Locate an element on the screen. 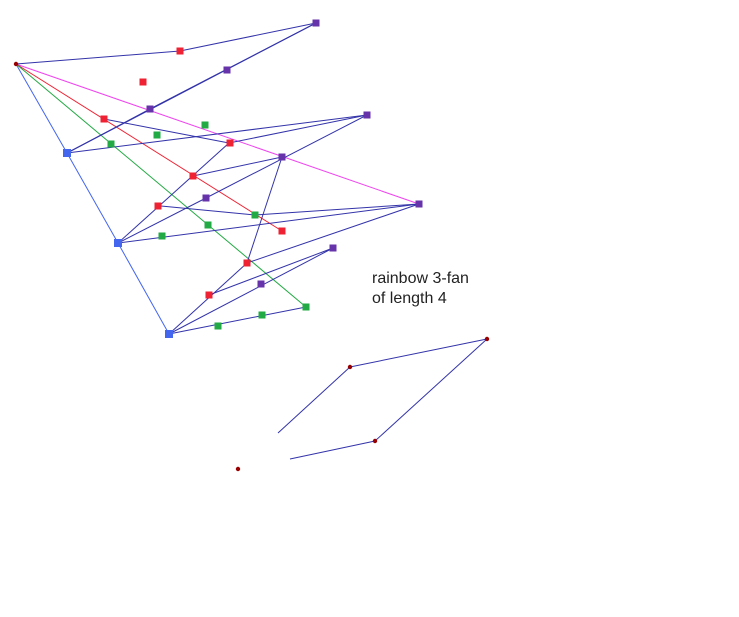 The width and height of the screenshot is (739, 617). small-parallelogram is located at coordinates (362, 404).